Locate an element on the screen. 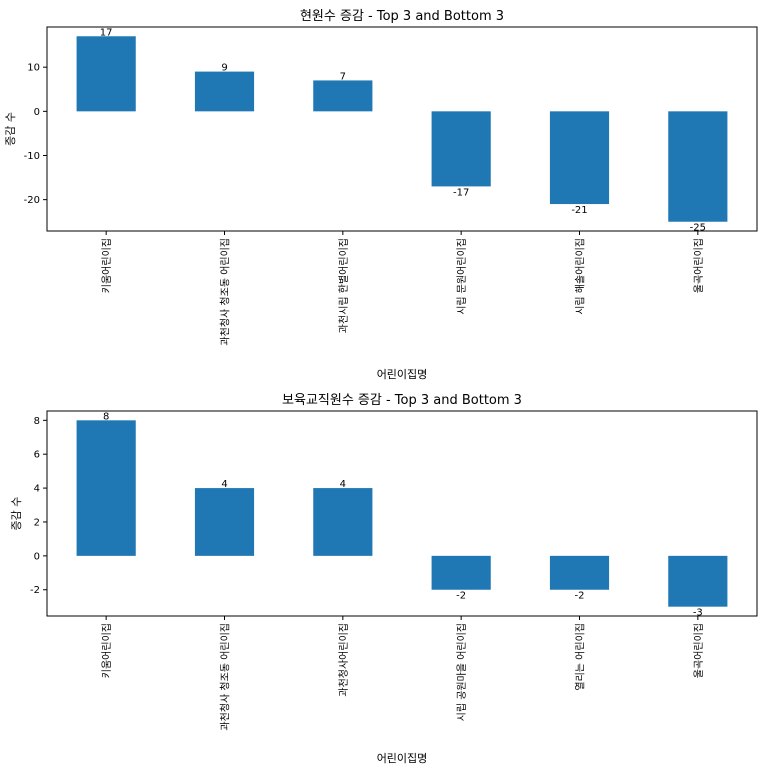  x-tick-label-3: 과천시립 한별어린이집 is located at coordinates (343, 285).